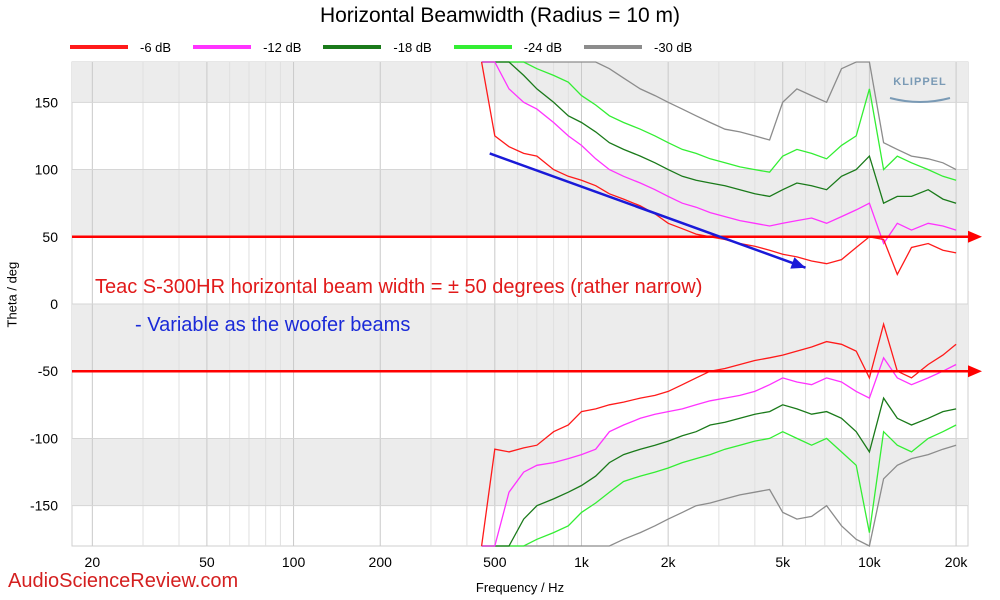 This screenshot has height=600, width=1000. I want to click on y-axis-label: Theta / deg, so click(12, 294).